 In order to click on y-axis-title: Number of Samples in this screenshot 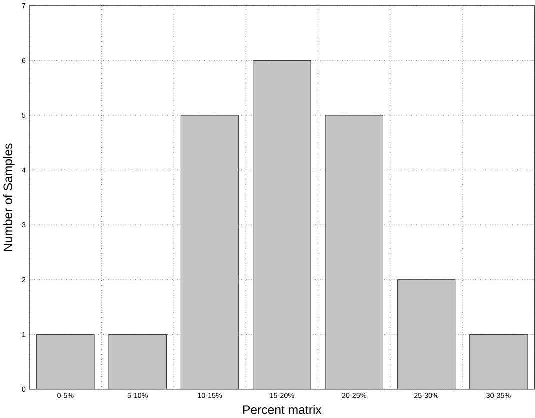, I will do `click(9, 198)`.